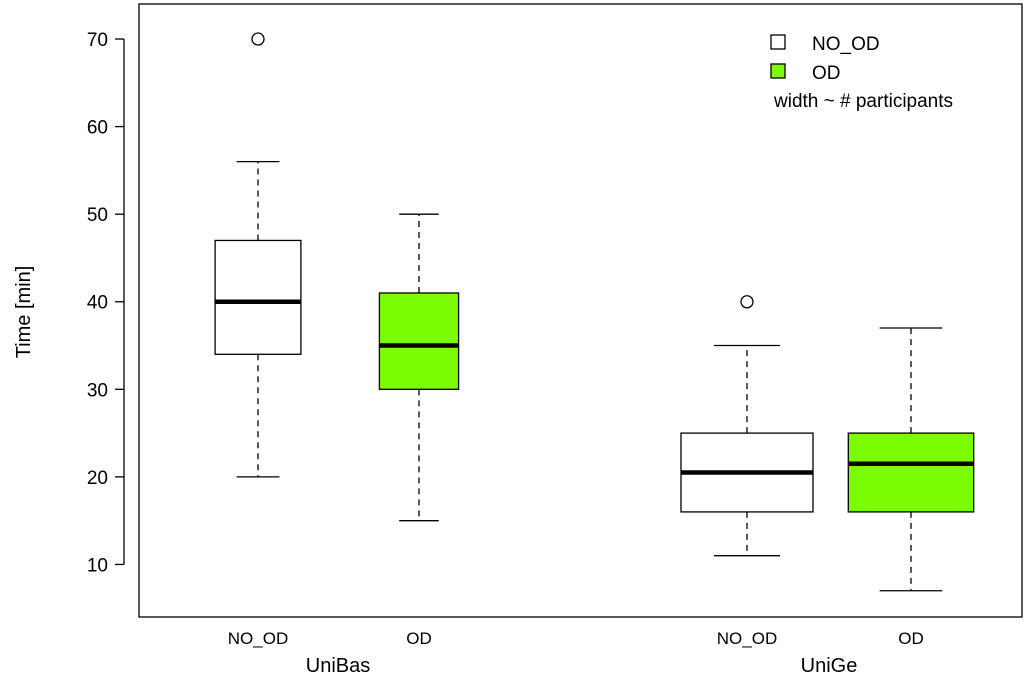 The image size is (1026, 686). Describe the element at coordinates (829, 666) in the screenshot. I see `x-group-label: UniGe` at that location.